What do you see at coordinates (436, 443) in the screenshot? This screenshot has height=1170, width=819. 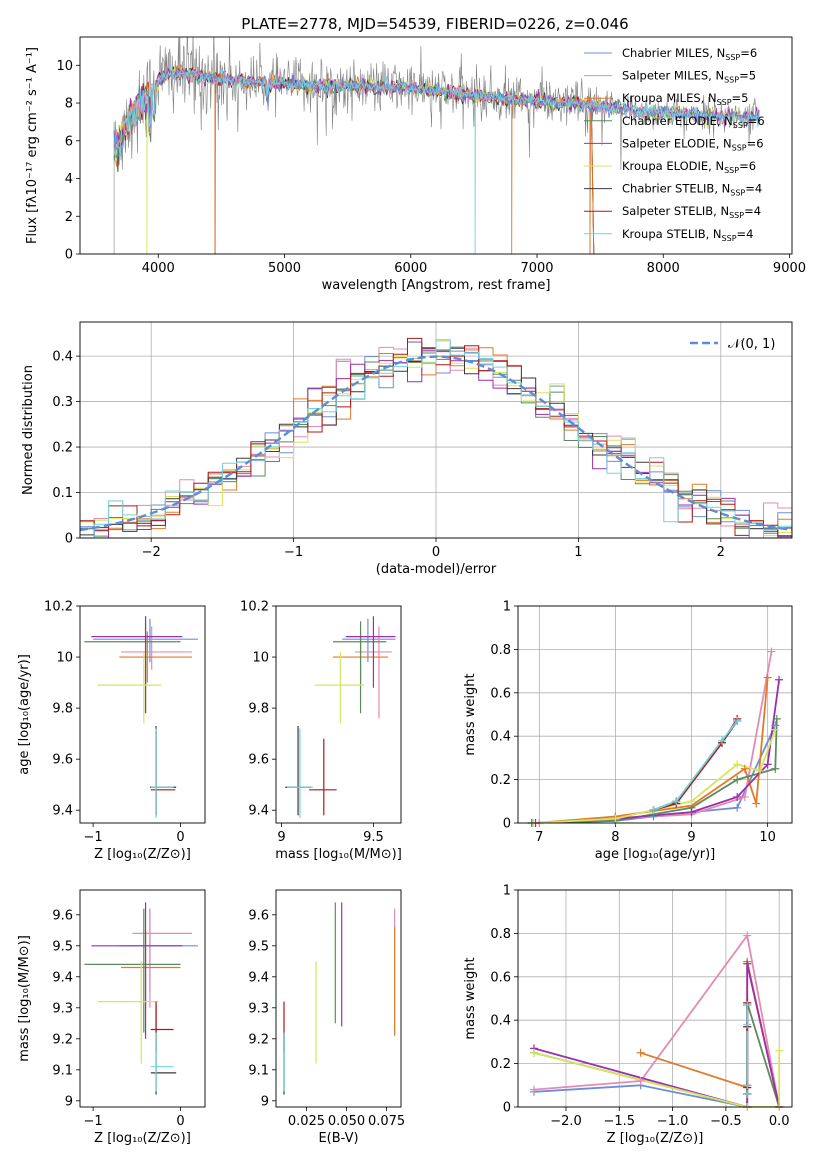 I see `residual-normal-curve` at bounding box center [436, 443].